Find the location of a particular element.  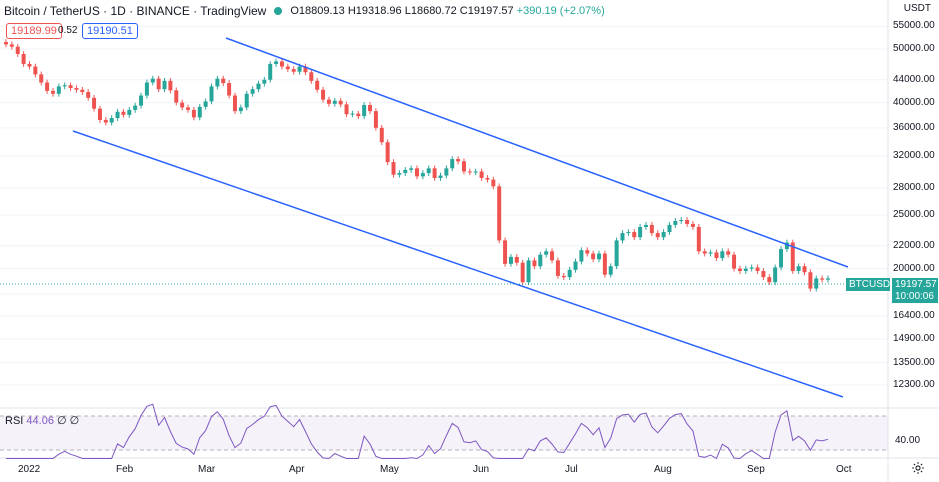

time-tick: Mar is located at coordinates (207, 469).